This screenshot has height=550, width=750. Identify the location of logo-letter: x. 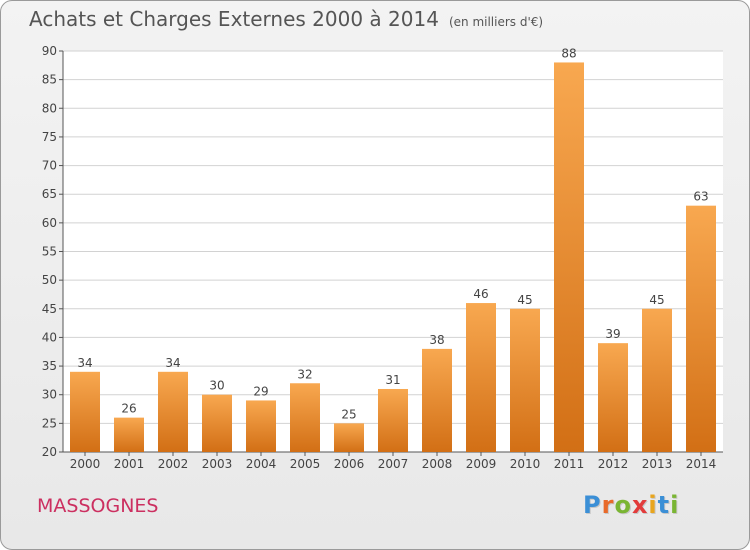
(640, 505).